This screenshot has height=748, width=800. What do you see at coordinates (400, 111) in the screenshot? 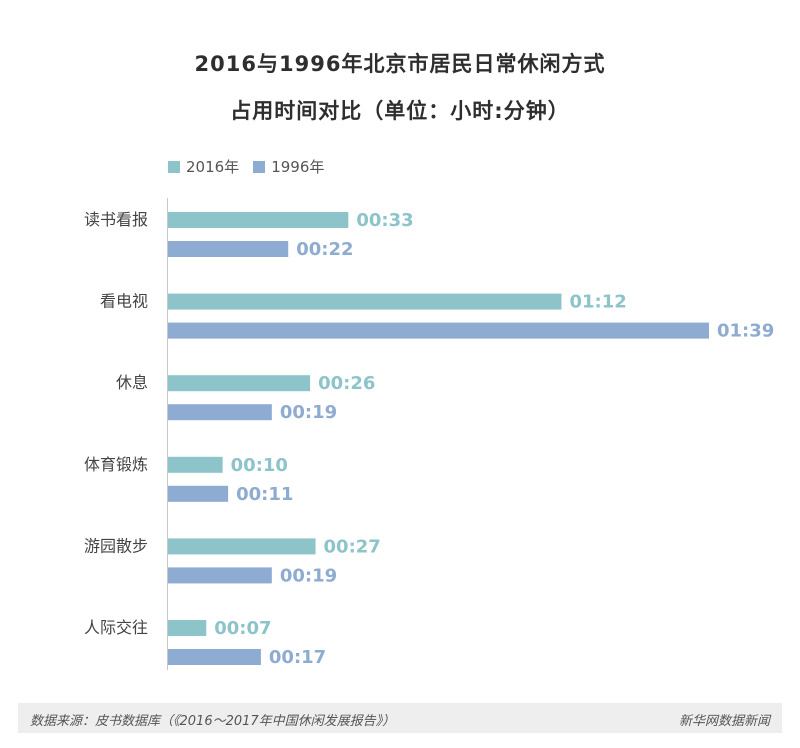
I see `chart-subtitle: 占用时间对比（单位：小时:分钟）` at bounding box center [400, 111].